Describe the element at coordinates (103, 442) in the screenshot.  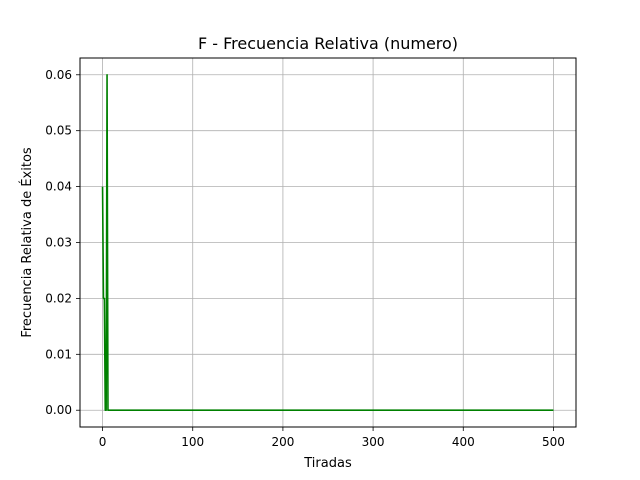
I see `x-tick-label: 0` at that location.